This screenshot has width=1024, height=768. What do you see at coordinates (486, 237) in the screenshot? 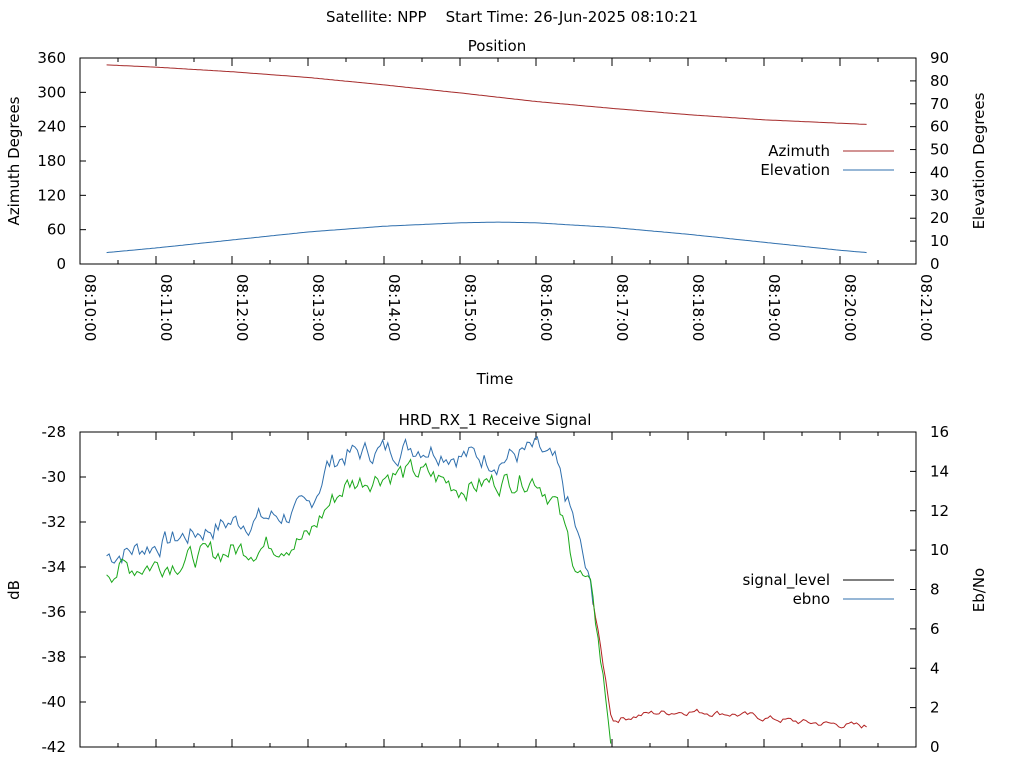
I see `series-line-elevation` at bounding box center [486, 237].